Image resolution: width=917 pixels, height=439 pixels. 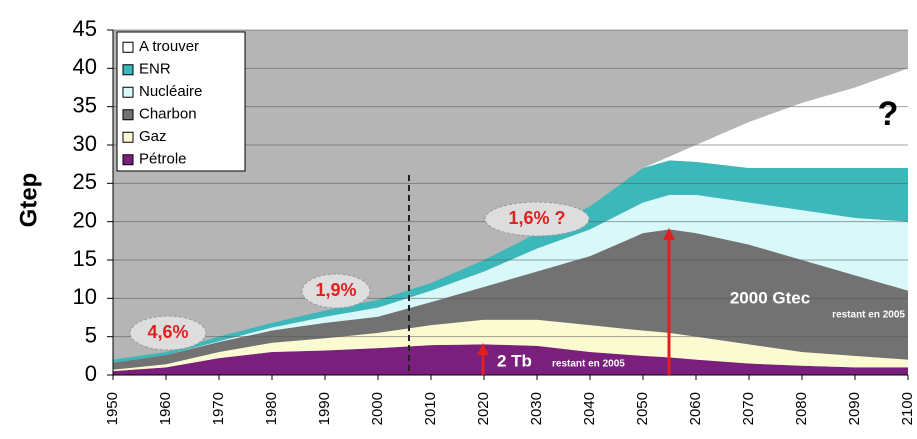 What do you see at coordinates (85, 219) in the screenshot?
I see `y-tick-label: 20` at bounding box center [85, 219].